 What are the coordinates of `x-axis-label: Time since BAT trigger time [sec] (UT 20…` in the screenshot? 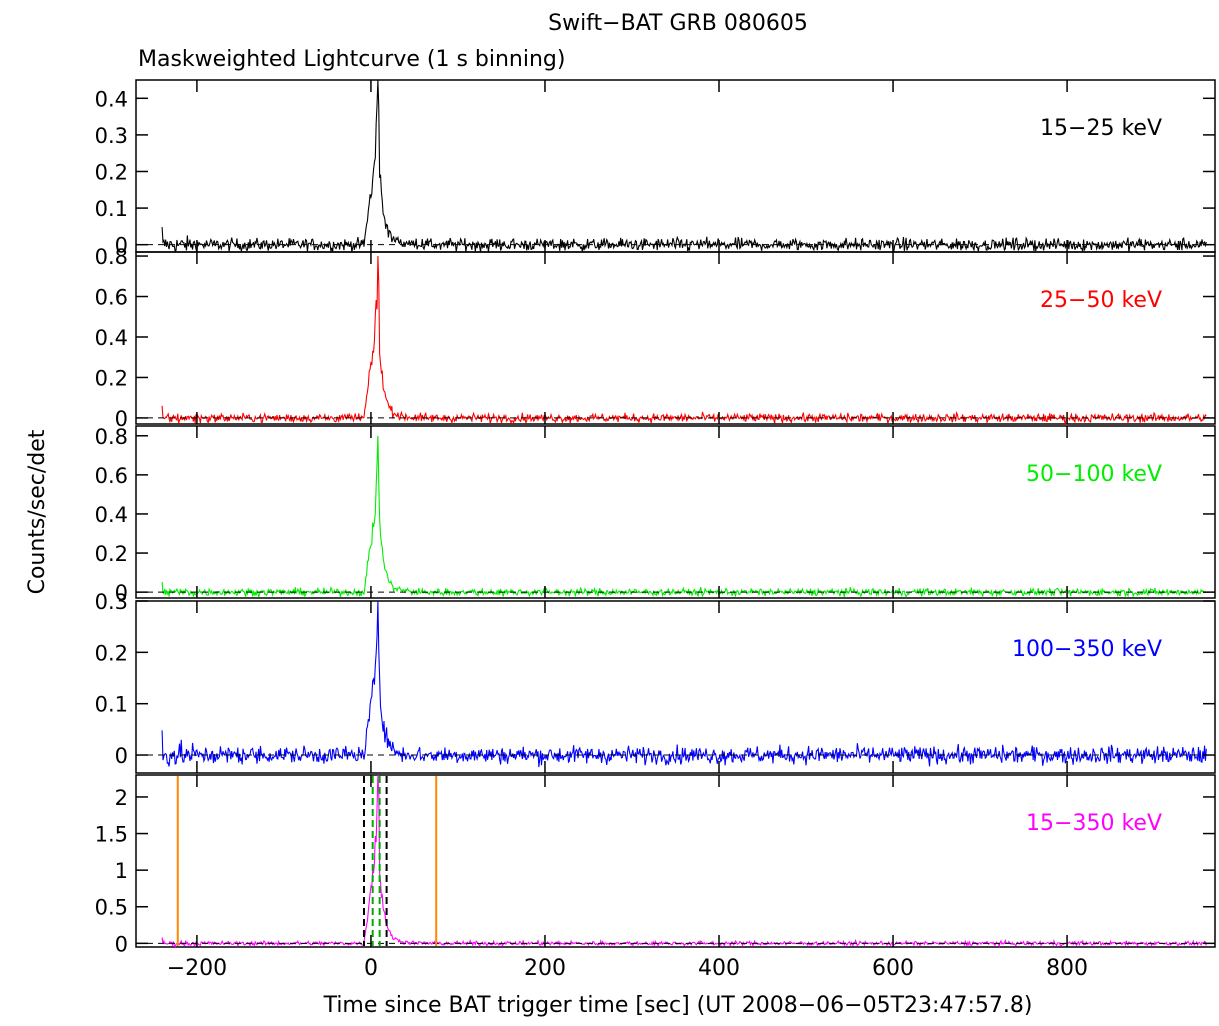 It's located at (678, 1005).